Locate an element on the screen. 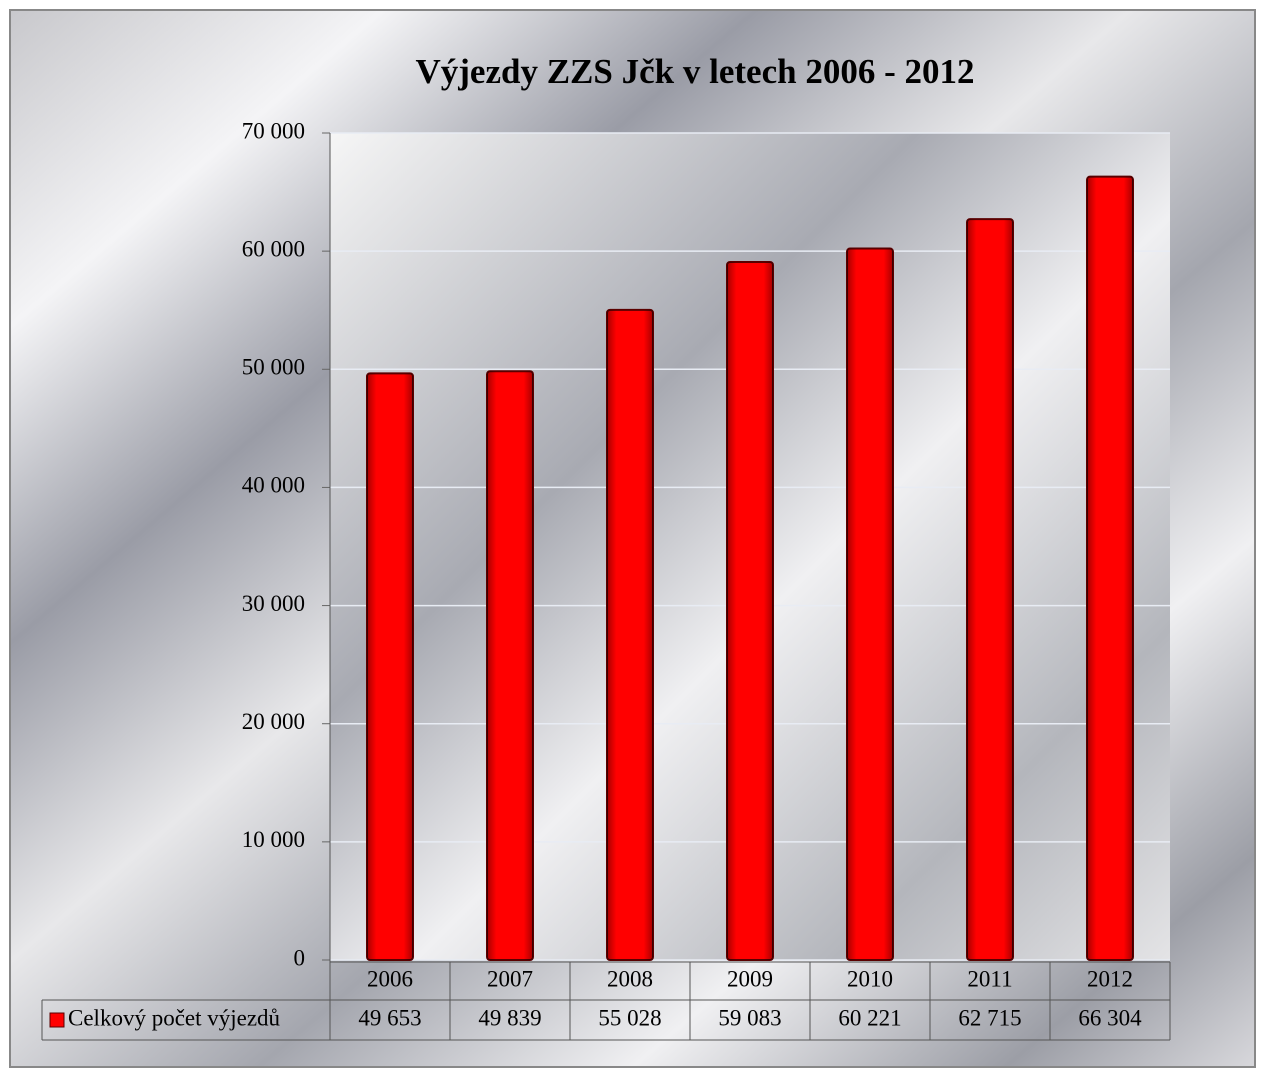 Image resolution: width=1265 pixels, height=1077 pixels. chart-title: Výjezdy ZZS Jčk v letech 2006 - 2012 is located at coordinates (695, 71).